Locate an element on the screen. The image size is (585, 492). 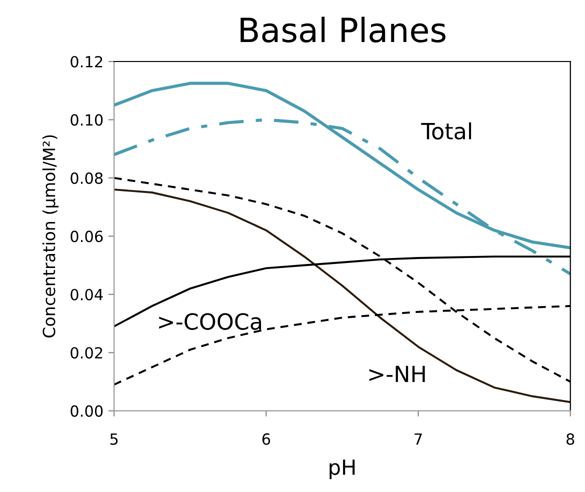
y-axis-title: Concentration (µmol/M²) is located at coordinates (50, 236).